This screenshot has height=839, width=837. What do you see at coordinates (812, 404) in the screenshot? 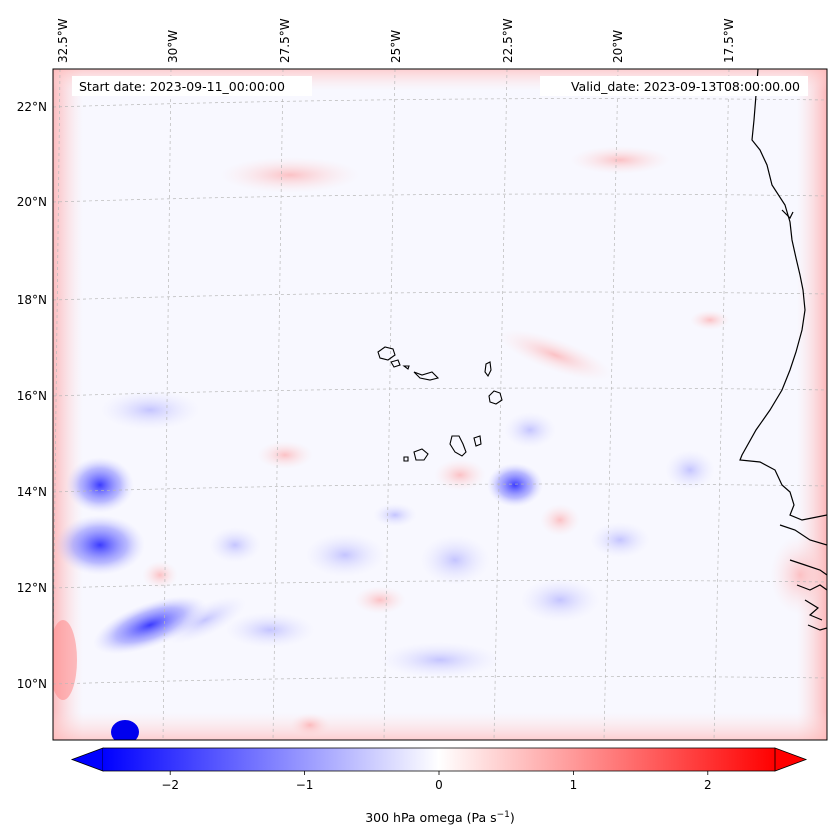
I see `right-edge-band` at bounding box center [812, 404].